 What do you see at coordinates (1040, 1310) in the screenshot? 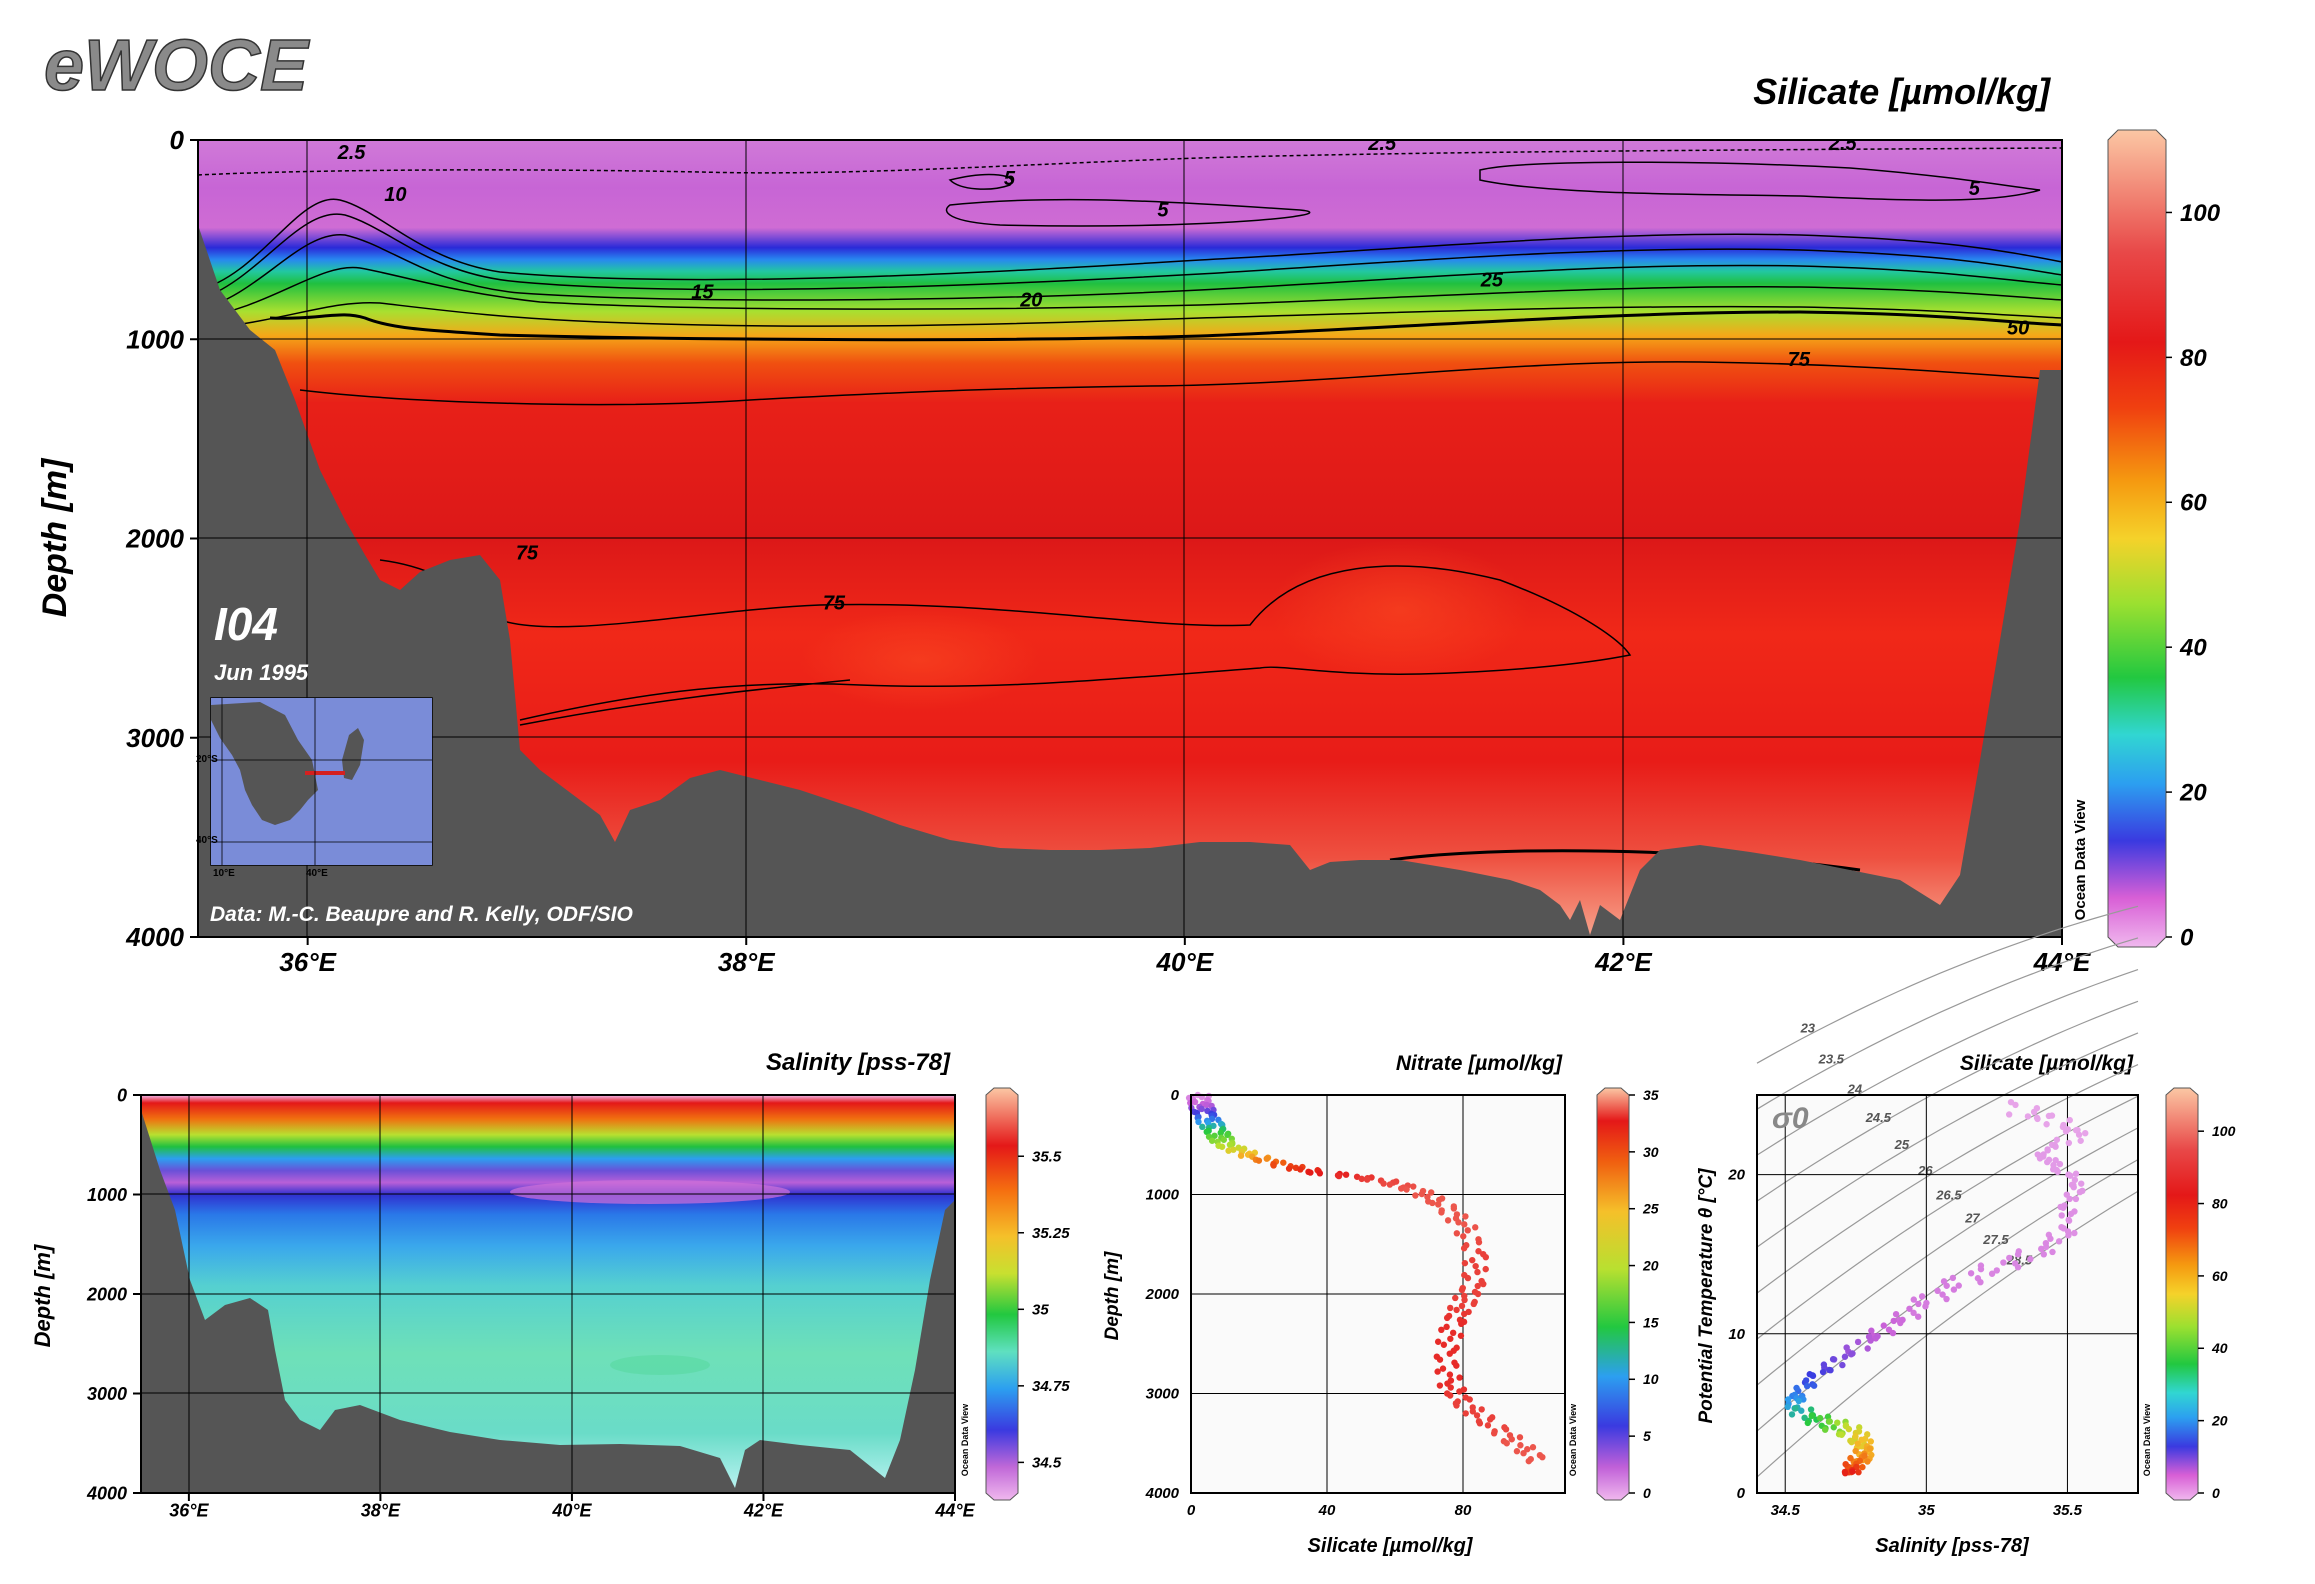
I see `colorbar-tick-label: 35` at bounding box center [1040, 1310].